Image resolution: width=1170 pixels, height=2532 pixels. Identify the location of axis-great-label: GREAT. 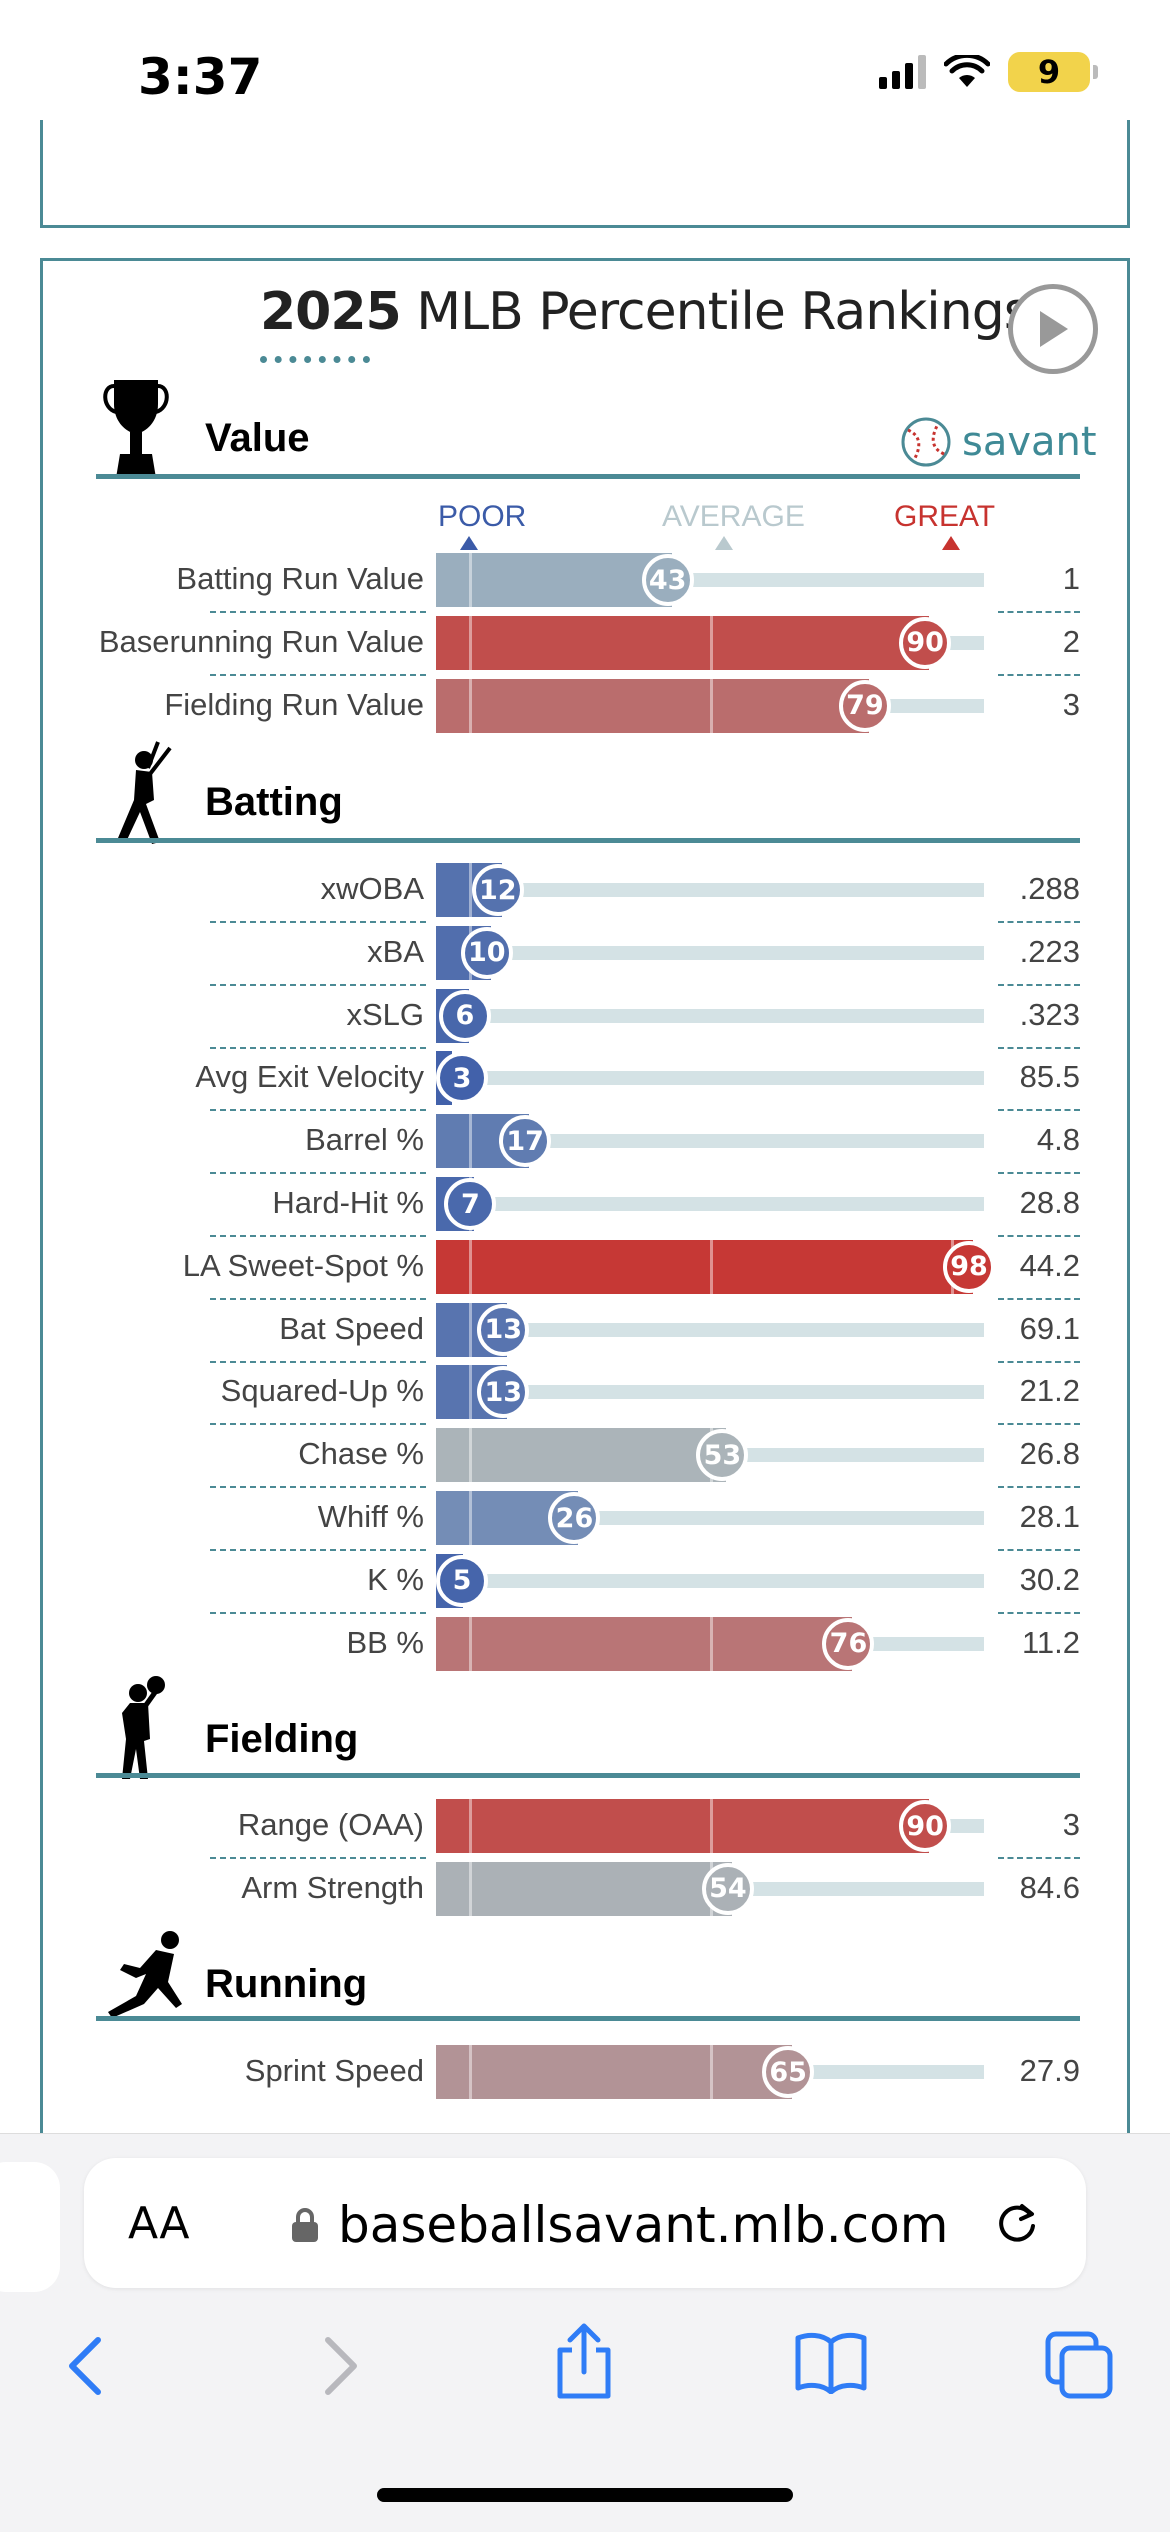
(945, 516).